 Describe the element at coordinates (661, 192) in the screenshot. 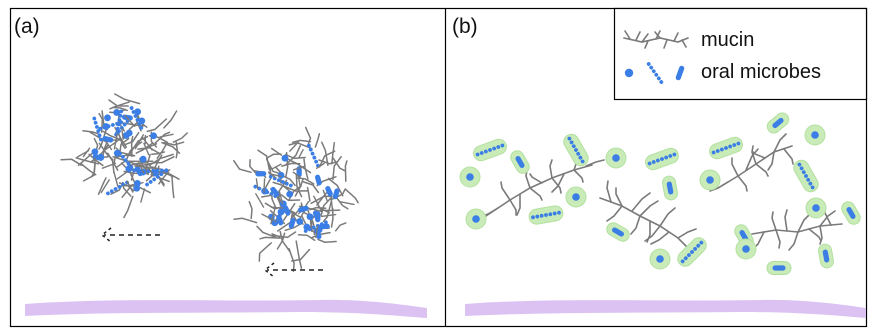

I see `mucin-network-group` at that location.